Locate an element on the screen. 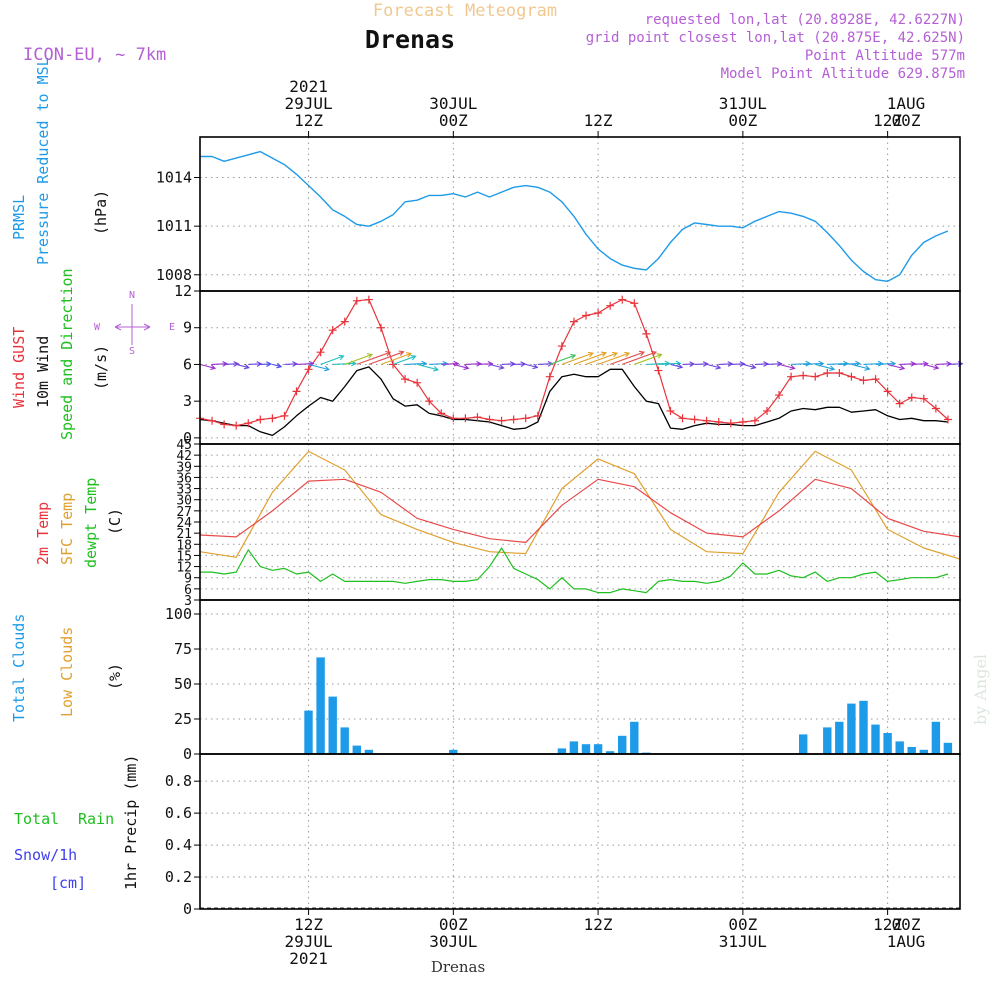  y-tick-label: 45 is located at coordinates (184, 445).